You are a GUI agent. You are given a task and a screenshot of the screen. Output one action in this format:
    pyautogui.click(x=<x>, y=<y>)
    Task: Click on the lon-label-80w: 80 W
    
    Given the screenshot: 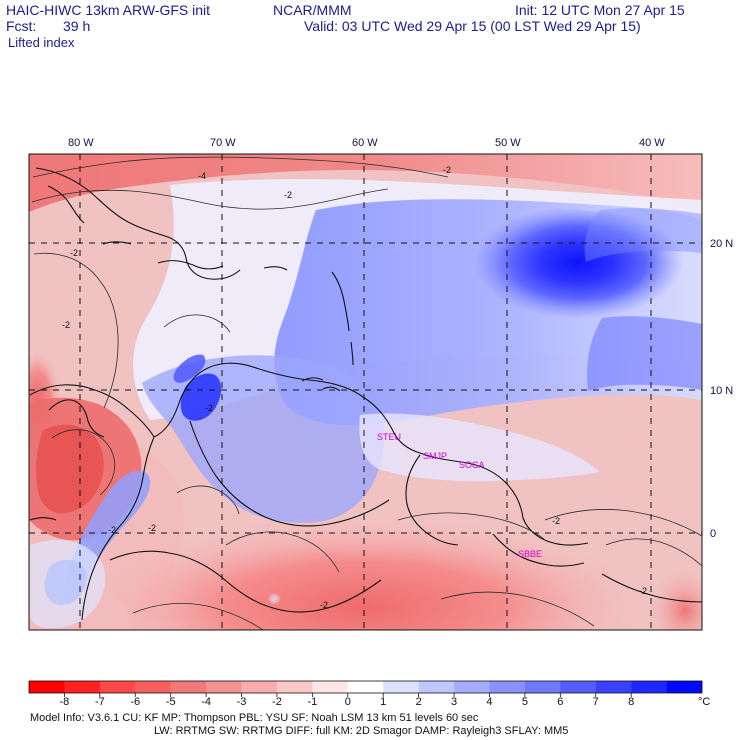 What is the action you would take?
    pyautogui.click(x=81, y=143)
    